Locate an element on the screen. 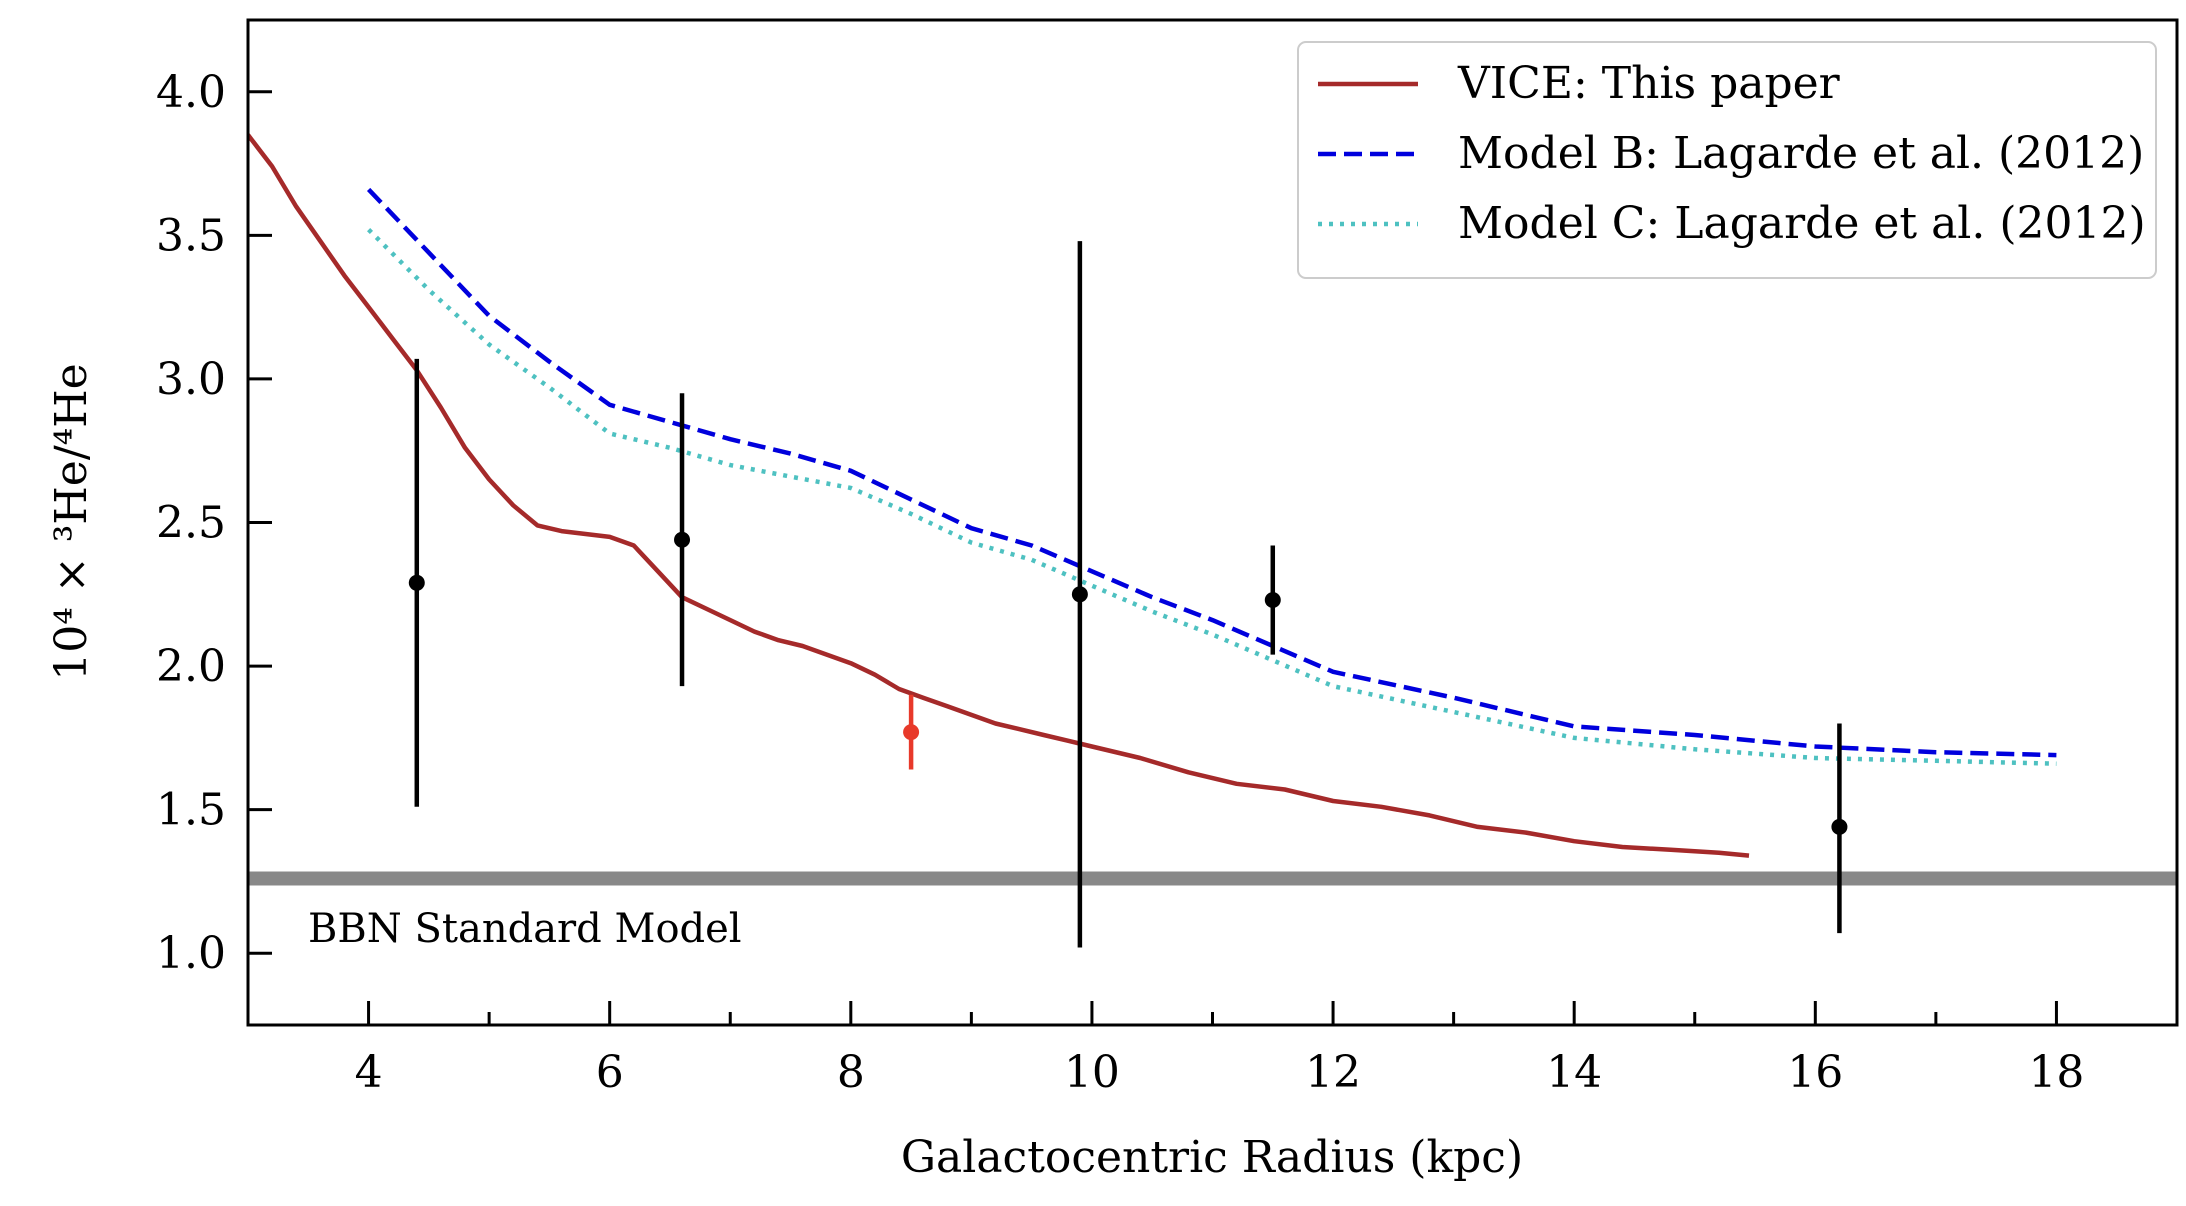  legend-box is located at coordinates (1727, 160).